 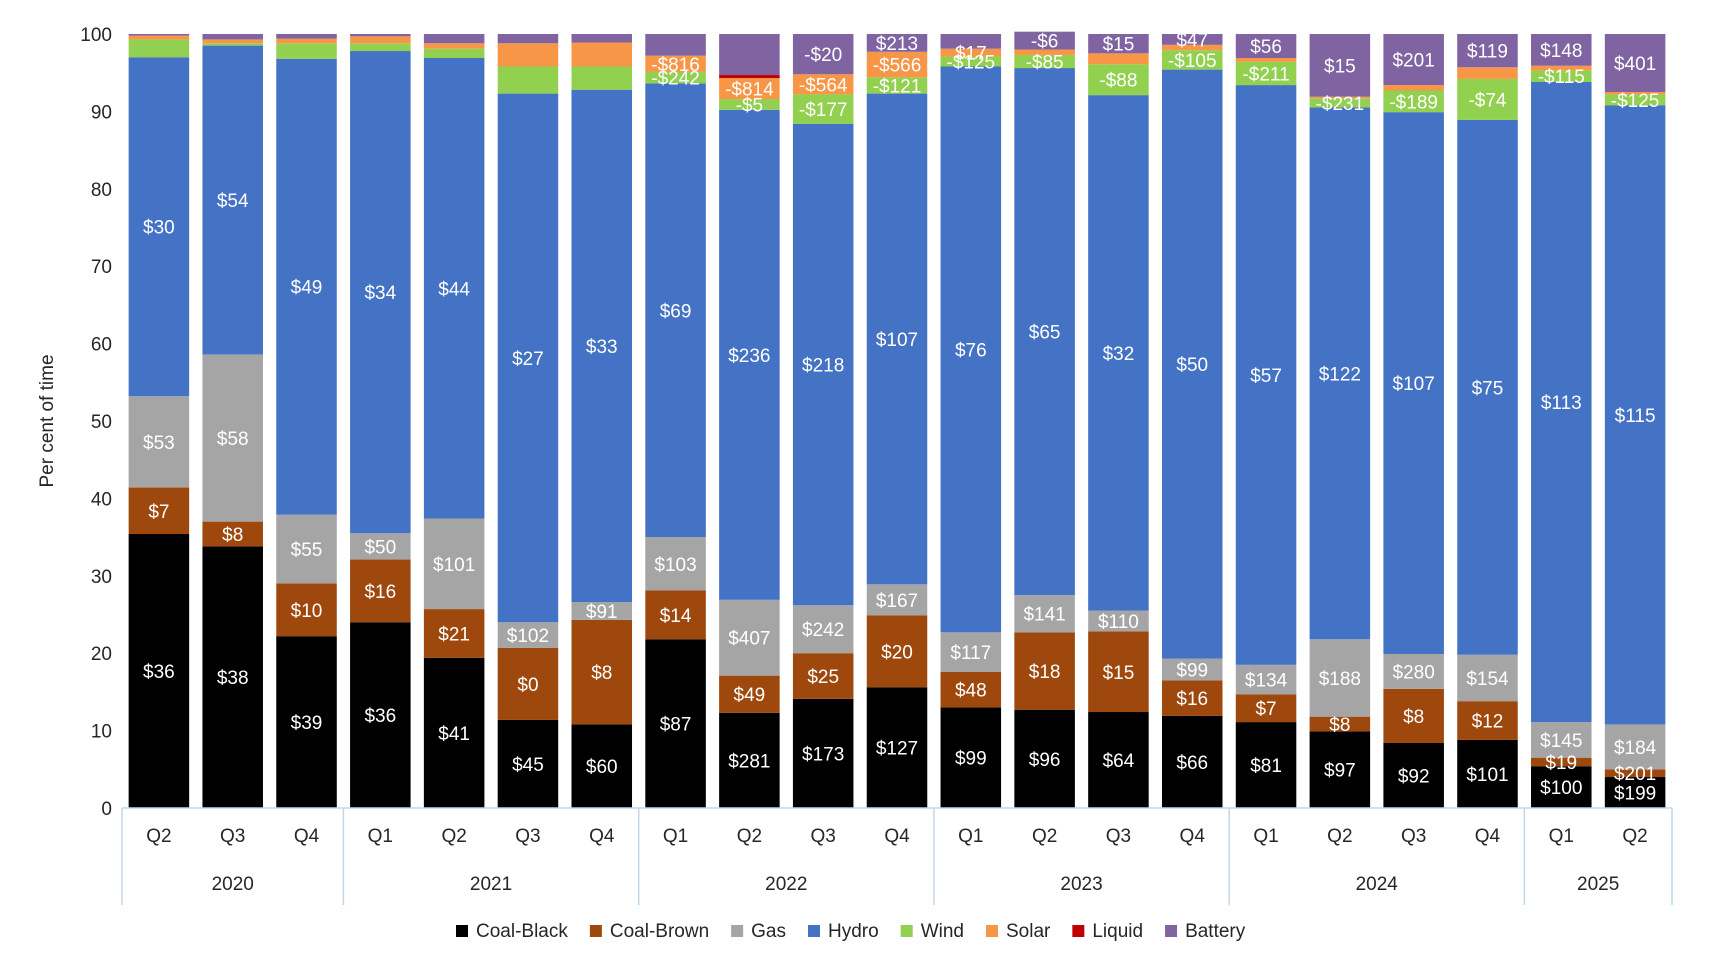 What do you see at coordinates (749, 105) in the screenshot?
I see `data-label-wind-2022-q2: -$5` at bounding box center [749, 105].